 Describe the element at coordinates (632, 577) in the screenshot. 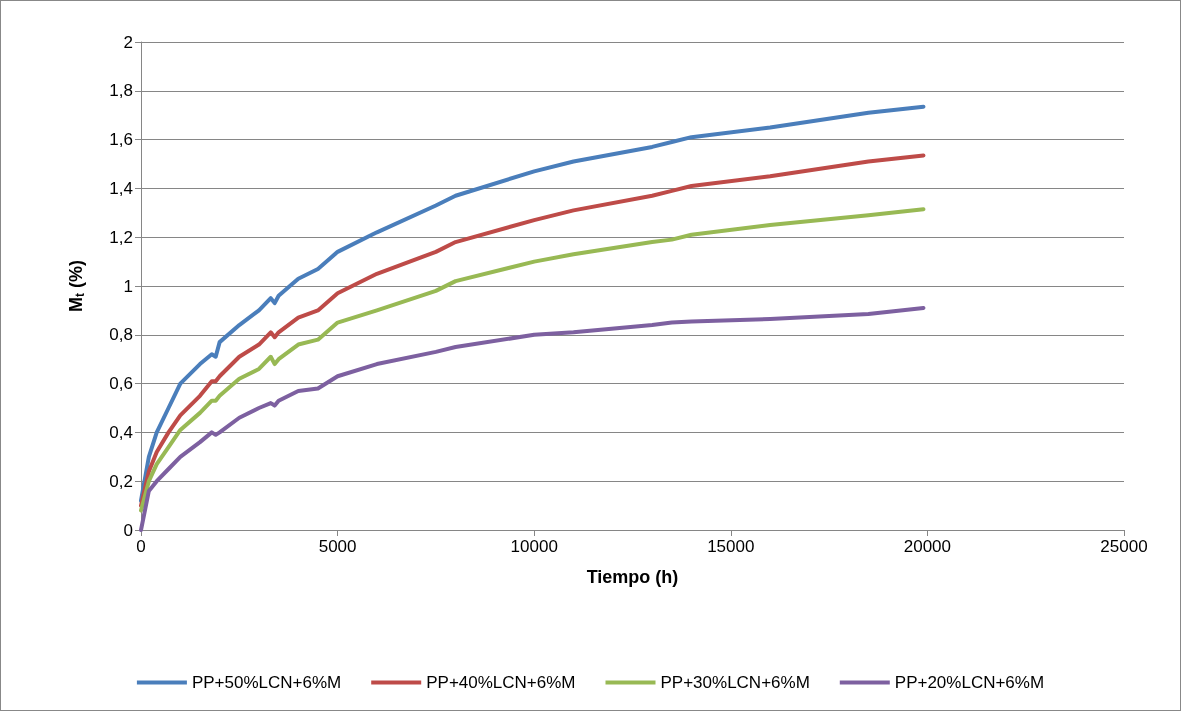

I see `x-axis-title: Tiempo (h)` at that location.